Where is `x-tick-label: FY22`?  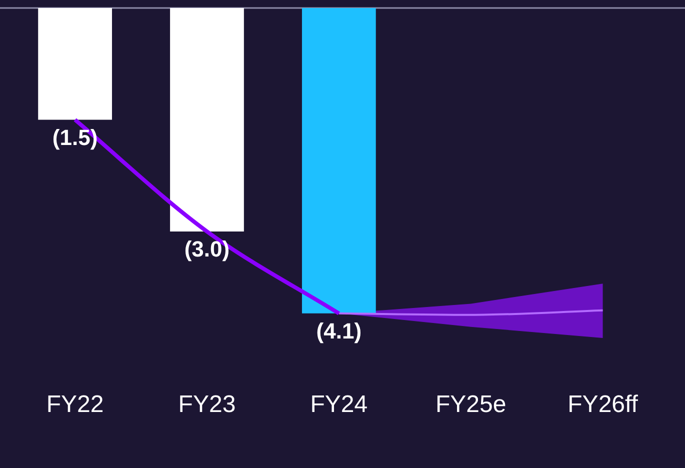 x-tick-label: FY22 is located at coordinates (75, 404).